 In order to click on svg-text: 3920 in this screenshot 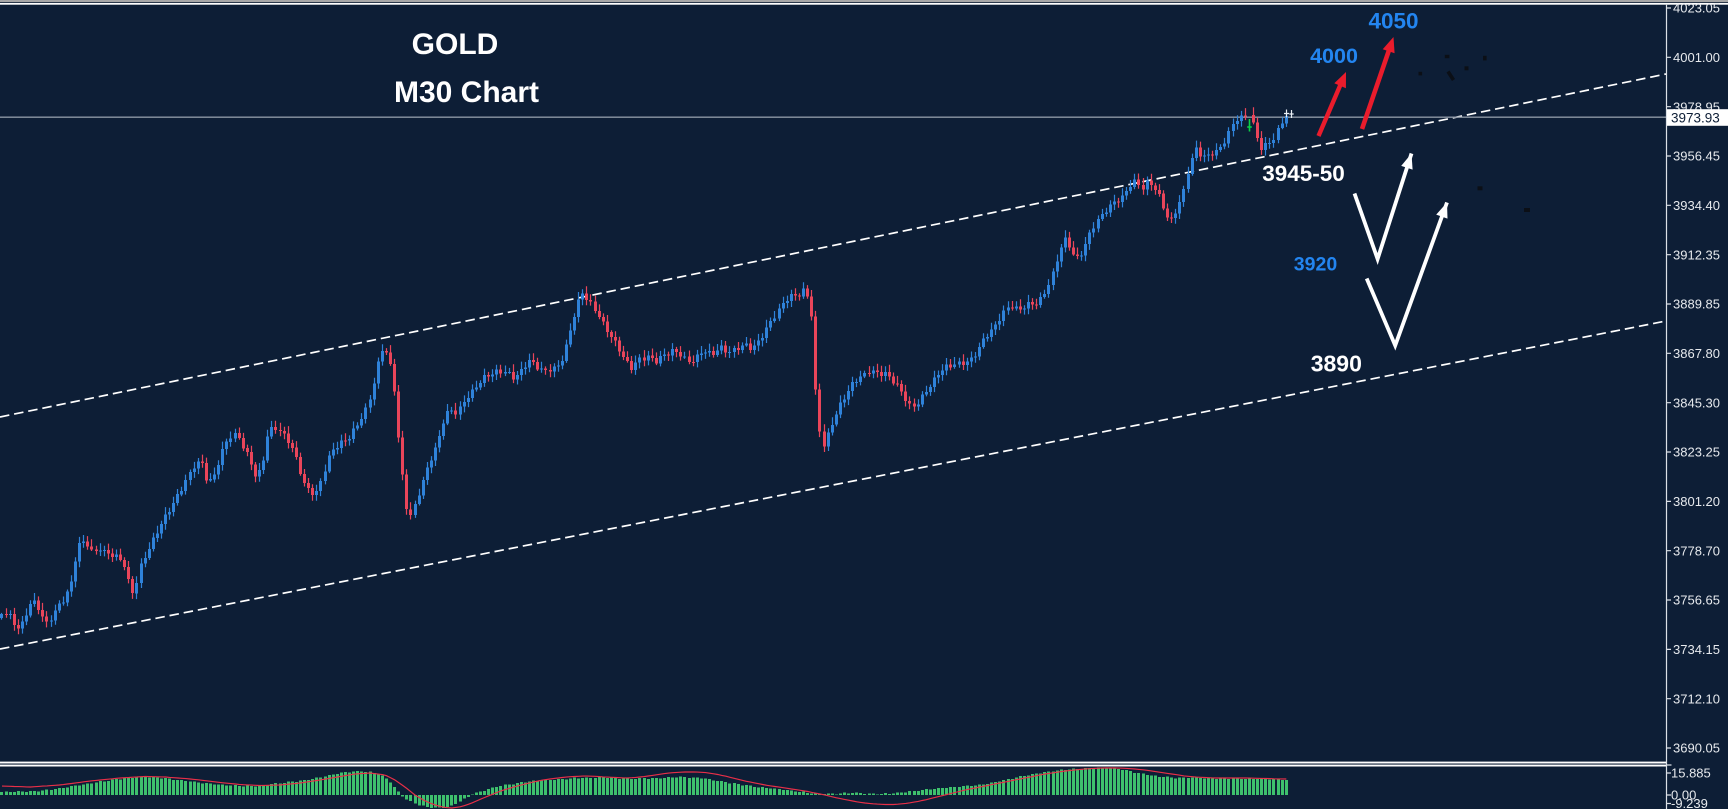, I will do `click(1316, 265)`.